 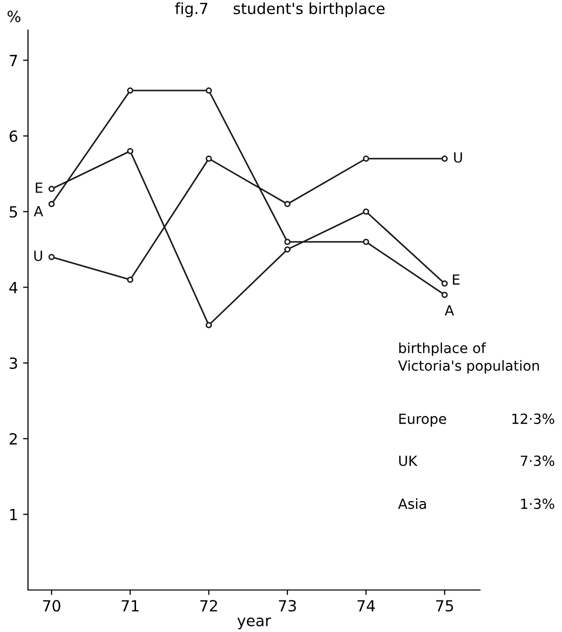 I want to click on series-label: A, so click(x=39, y=211).